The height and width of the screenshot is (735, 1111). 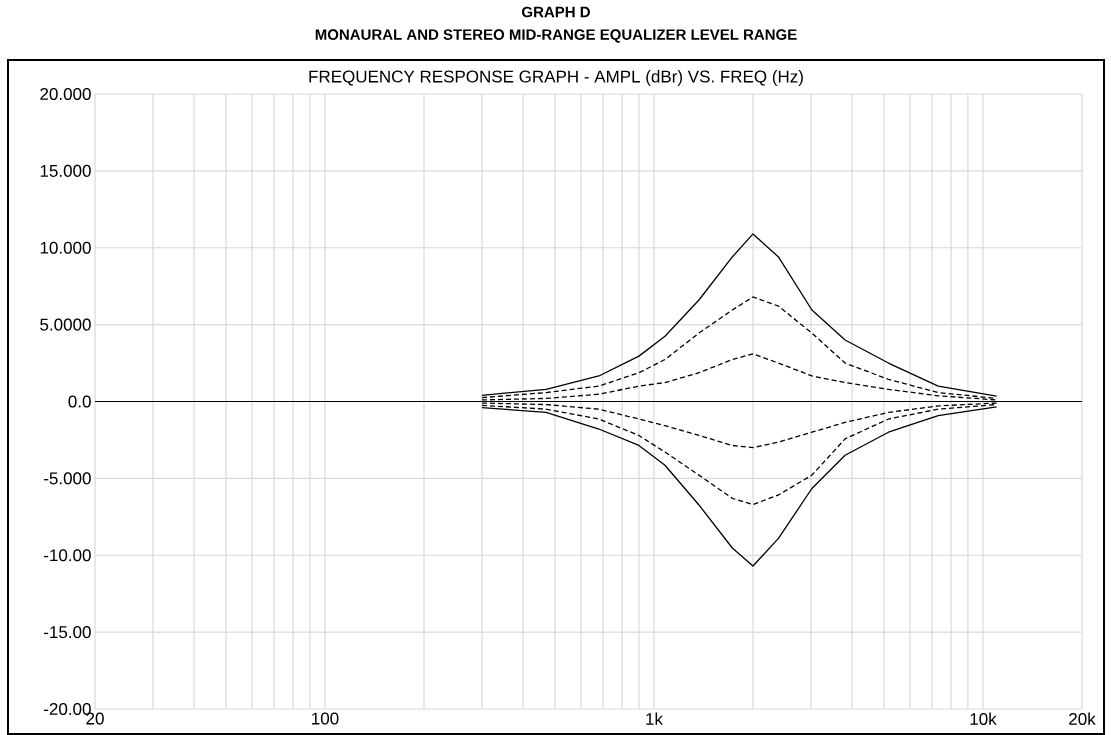 What do you see at coordinates (325, 718) in the screenshot?
I see `x-tick-label: 100` at bounding box center [325, 718].